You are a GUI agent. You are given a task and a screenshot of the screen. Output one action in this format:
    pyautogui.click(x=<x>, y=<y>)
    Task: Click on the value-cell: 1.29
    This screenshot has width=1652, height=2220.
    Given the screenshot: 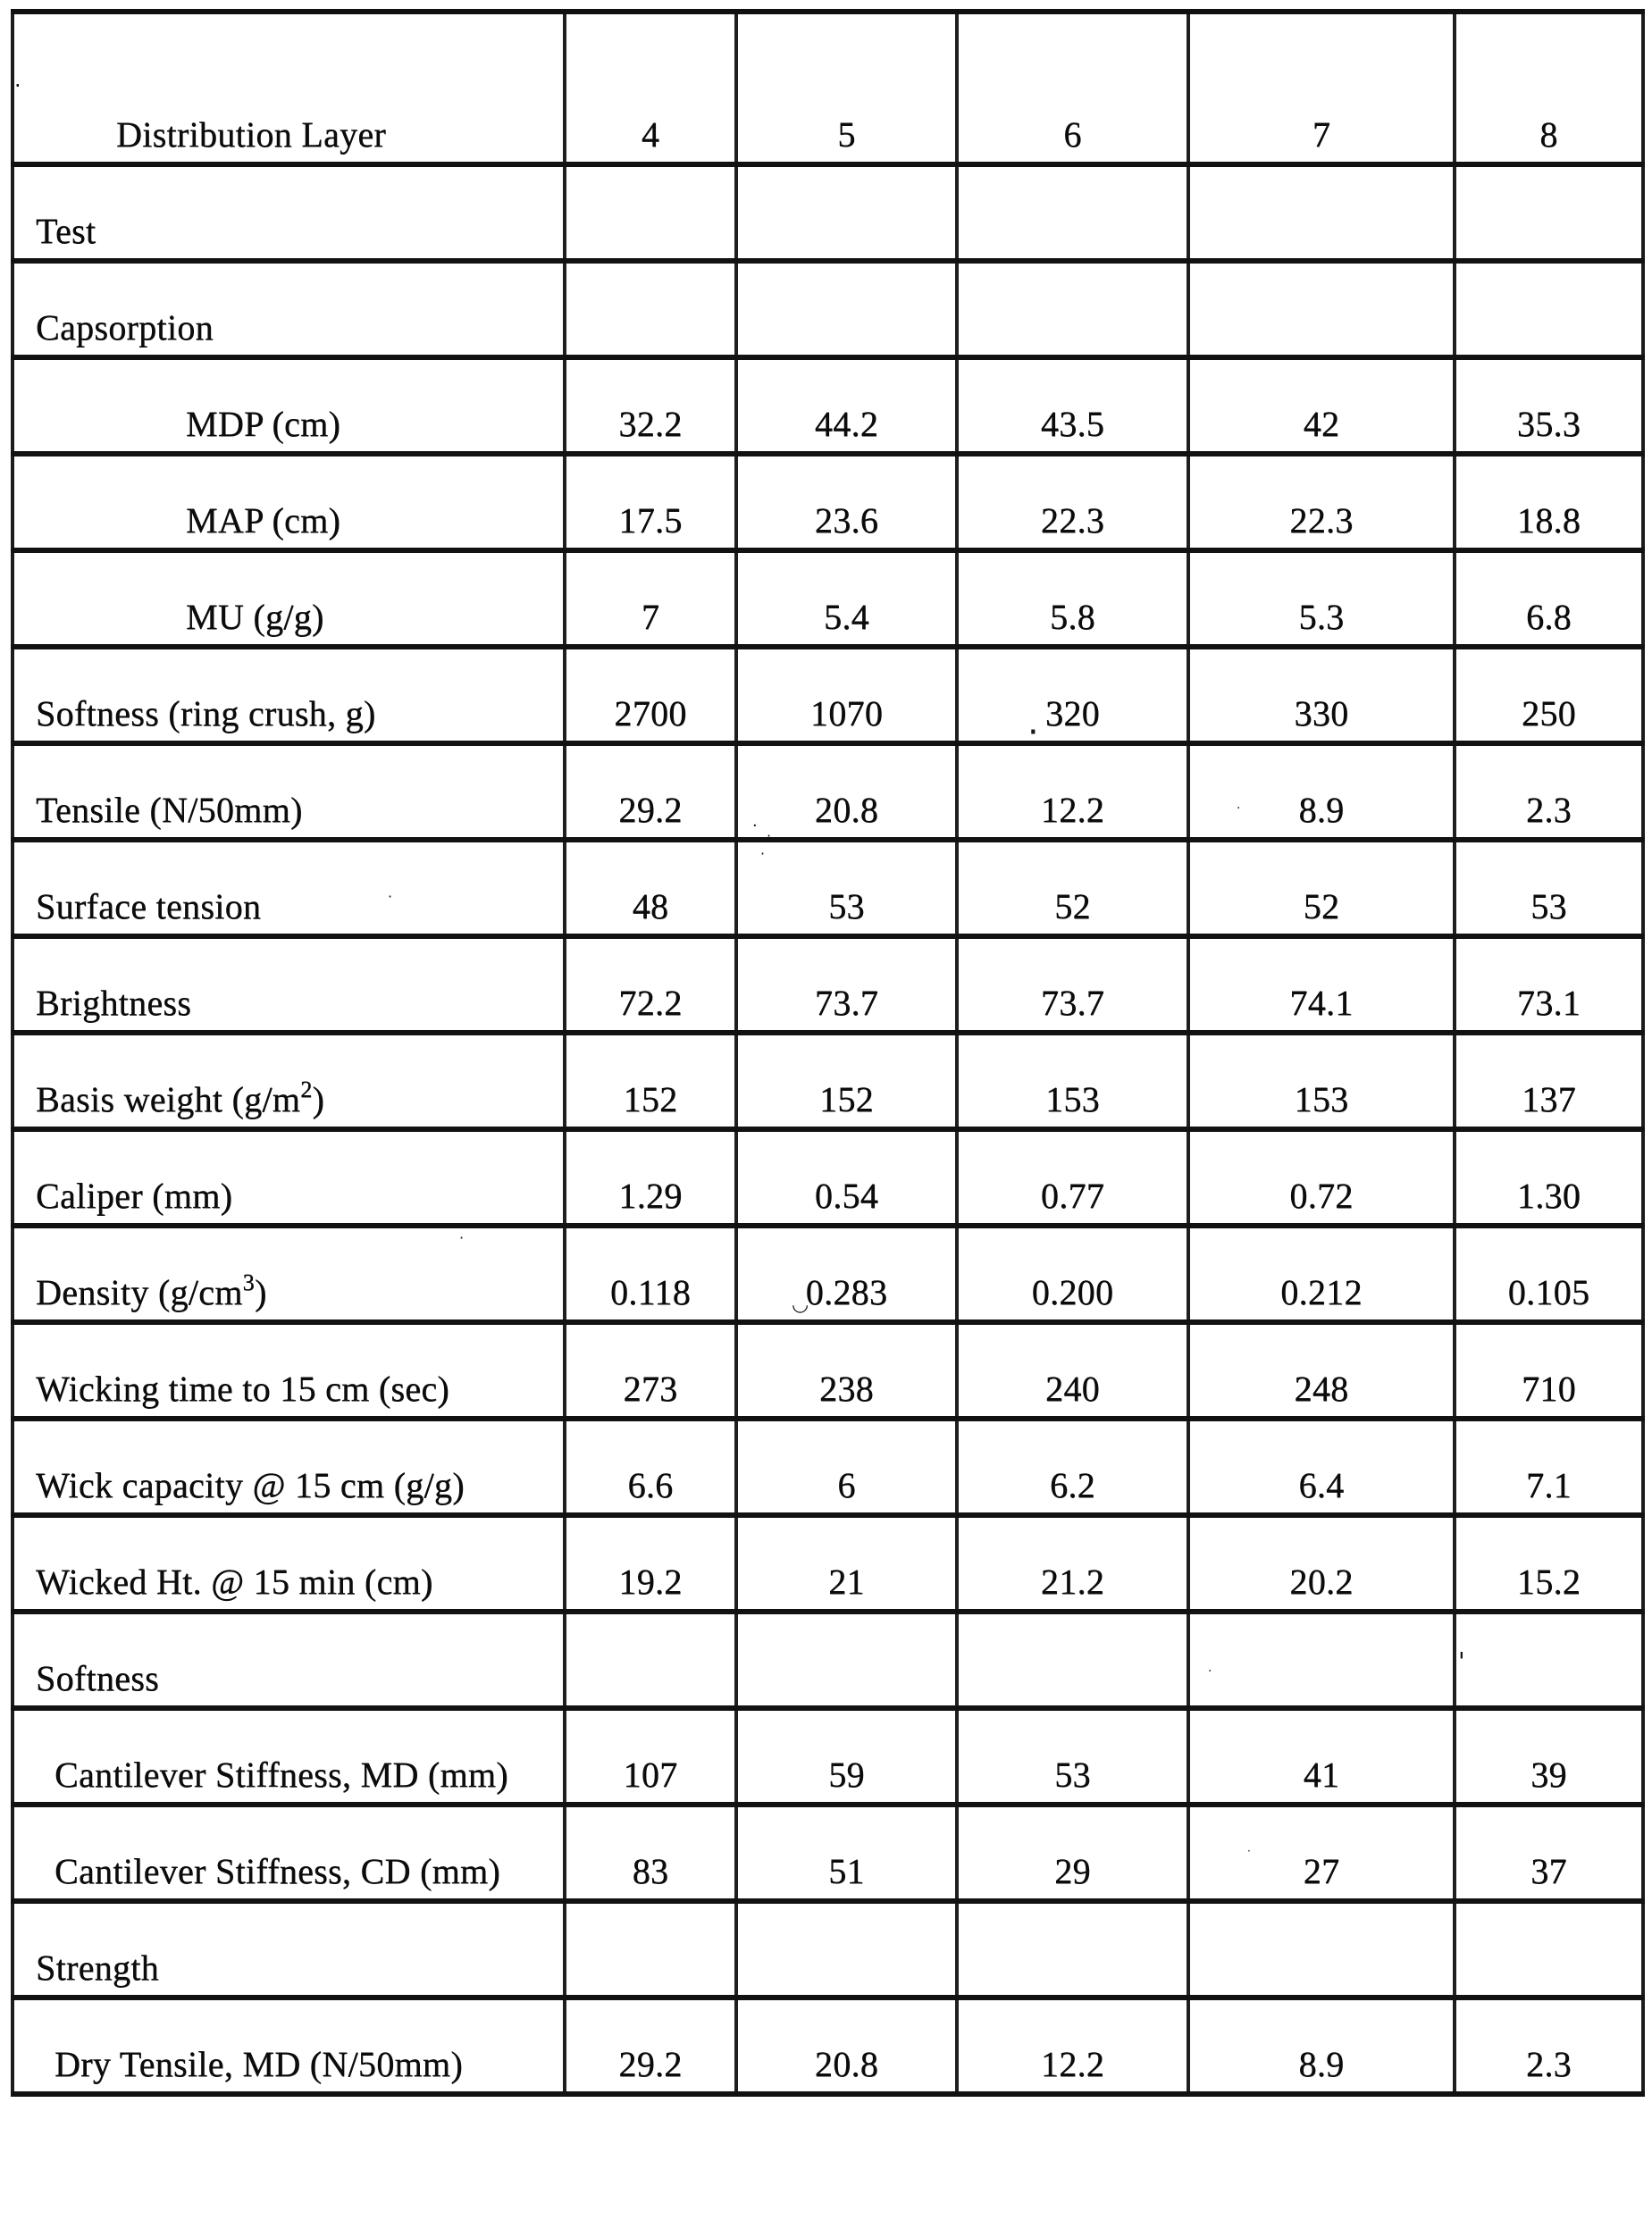 What is the action you would take?
    pyautogui.click(x=649, y=1177)
    